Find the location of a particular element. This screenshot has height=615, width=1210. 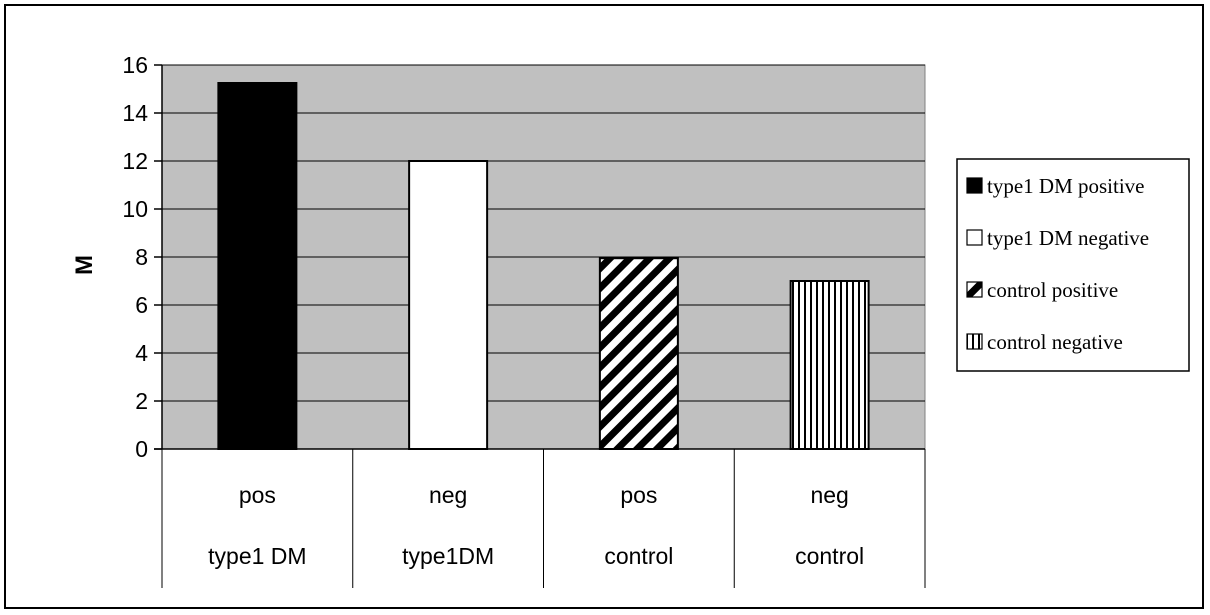

y-tick-label: 2 is located at coordinates (141, 401).